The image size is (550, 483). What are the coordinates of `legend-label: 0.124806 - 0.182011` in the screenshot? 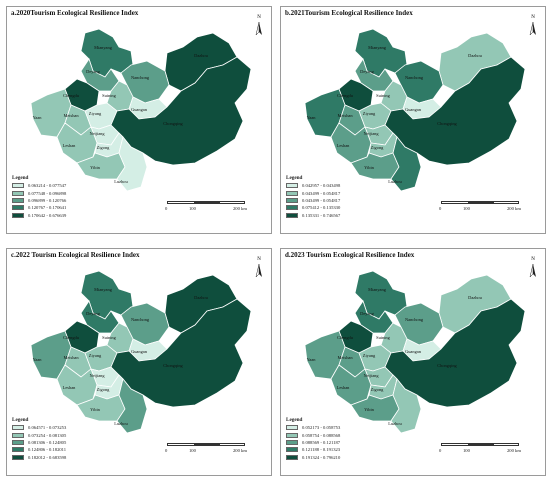 It's located at (47, 450).